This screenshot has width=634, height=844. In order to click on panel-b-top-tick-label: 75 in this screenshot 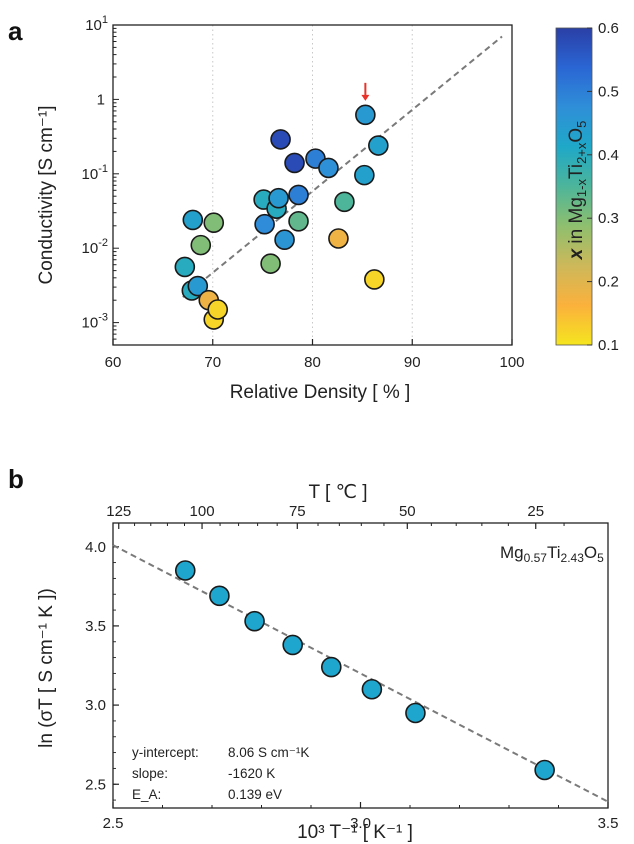, I will do `click(297, 511)`.